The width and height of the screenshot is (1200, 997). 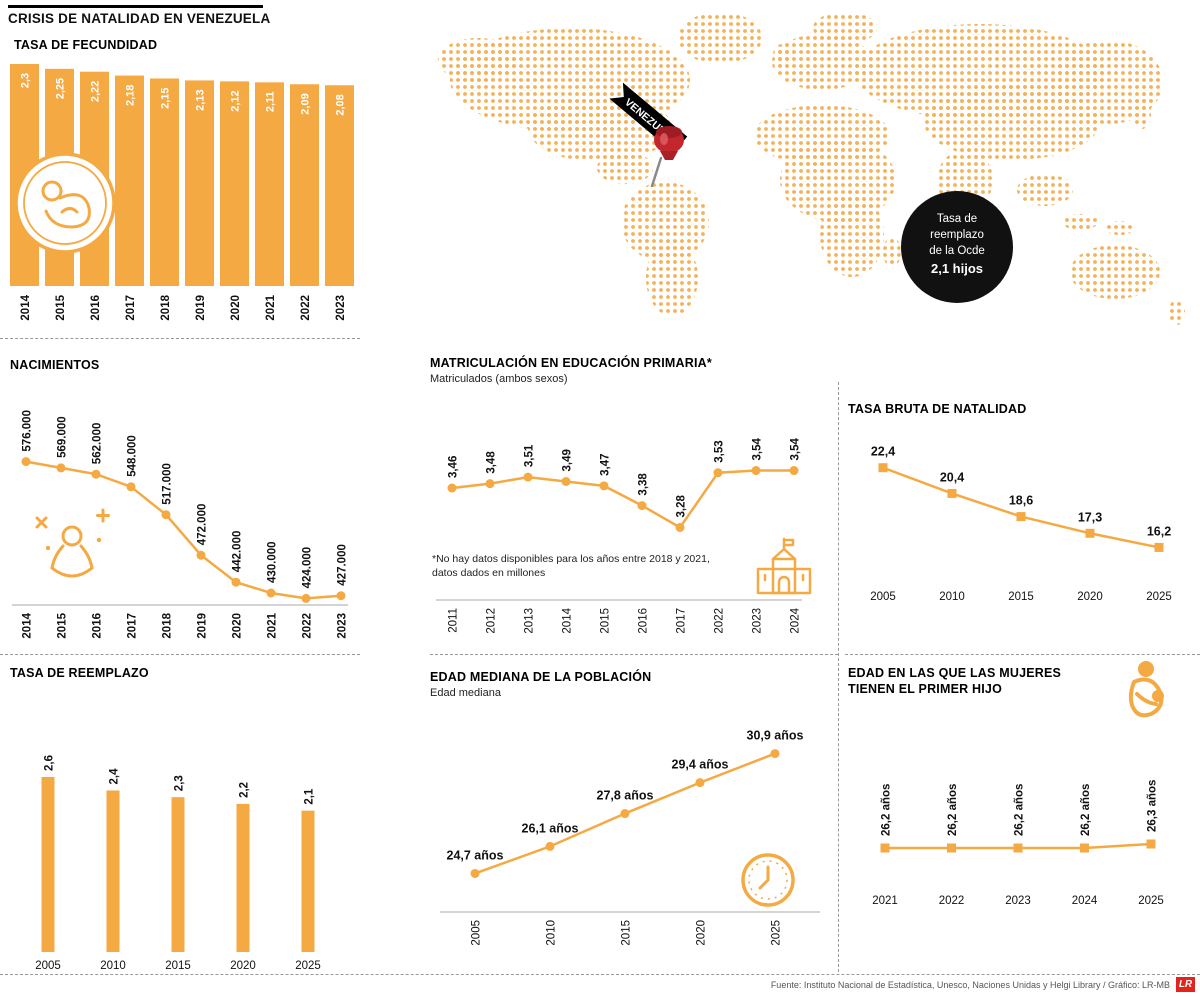 I want to click on school-icon, so click(x=784, y=566).